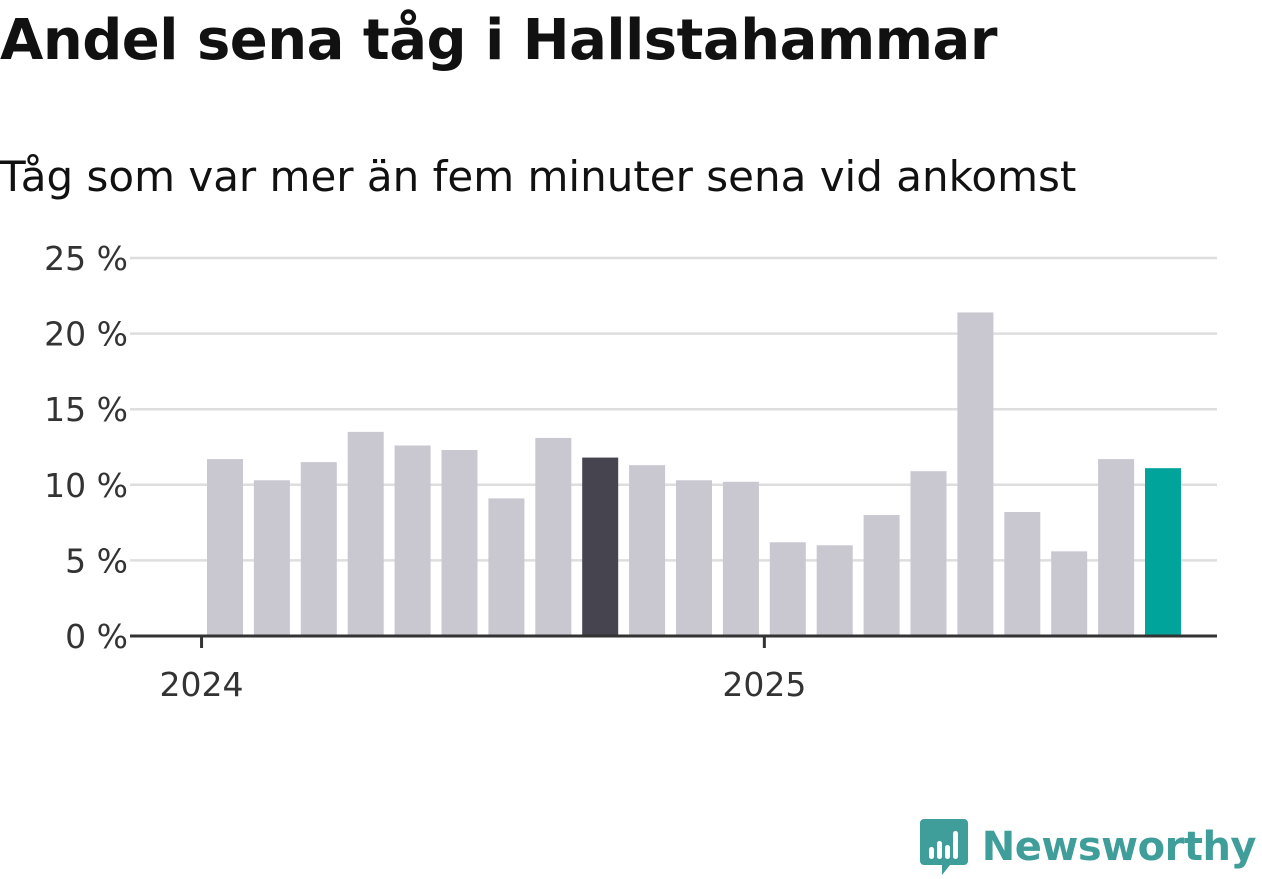 Image resolution: width=1262 pixels, height=879 pixels. Describe the element at coordinates (86, 334) in the screenshot. I see `y-tick-label: 20 %` at that location.